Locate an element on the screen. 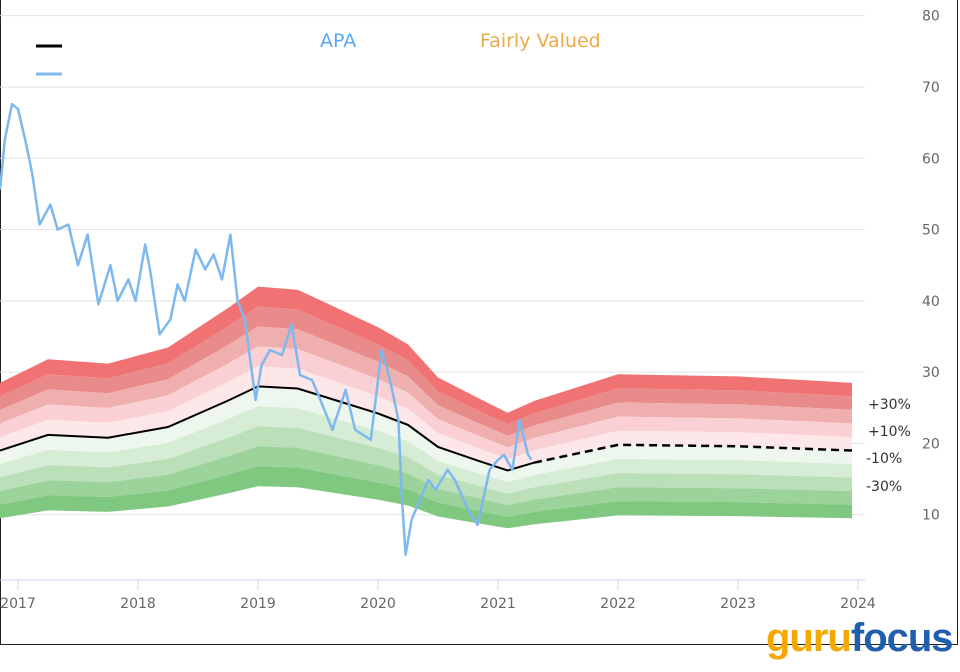  gurufocus-logo: gurufocus is located at coordinates (860, 638).